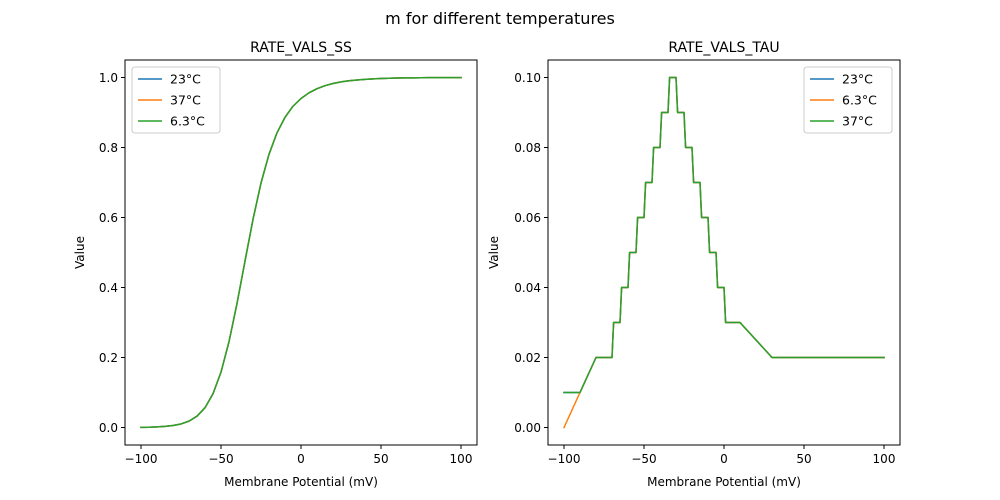 This screenshot has width=1000, height=500. I want to click on y-tick-label: 0.00, so click(527, 428).